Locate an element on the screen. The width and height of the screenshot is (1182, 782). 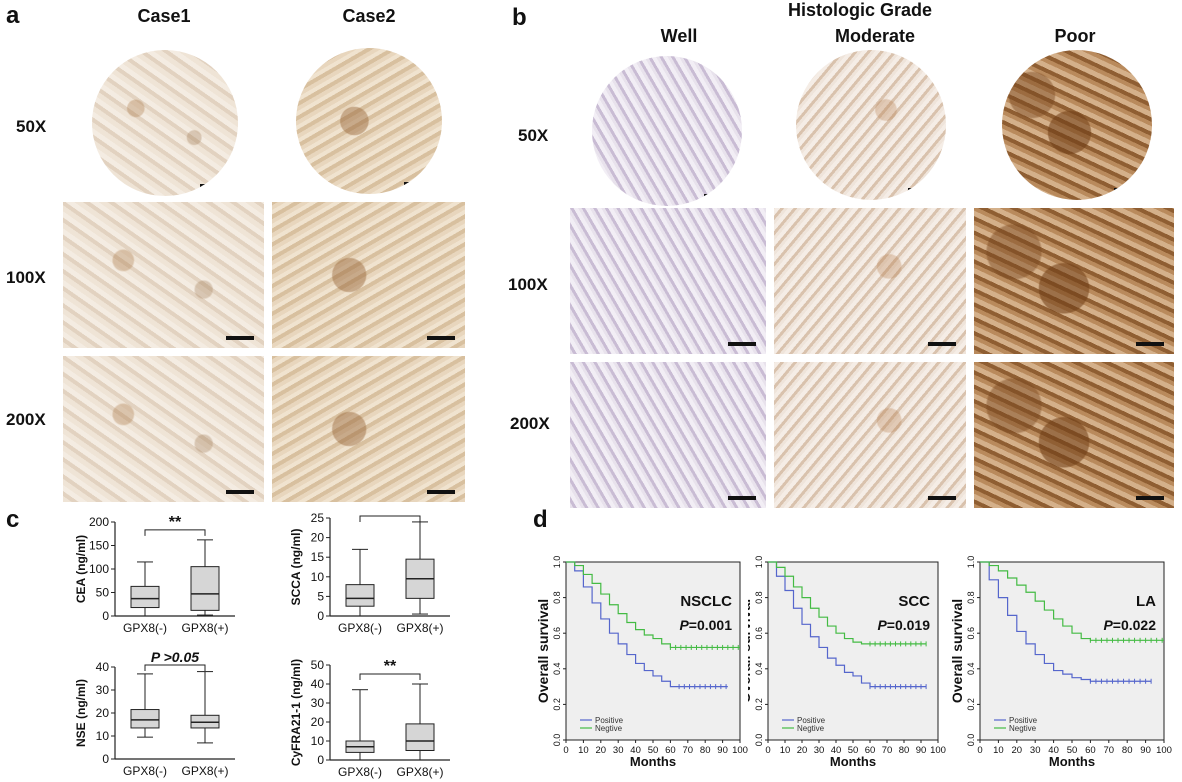
y-tick-label: 10 is located at coordinates (318, 741).